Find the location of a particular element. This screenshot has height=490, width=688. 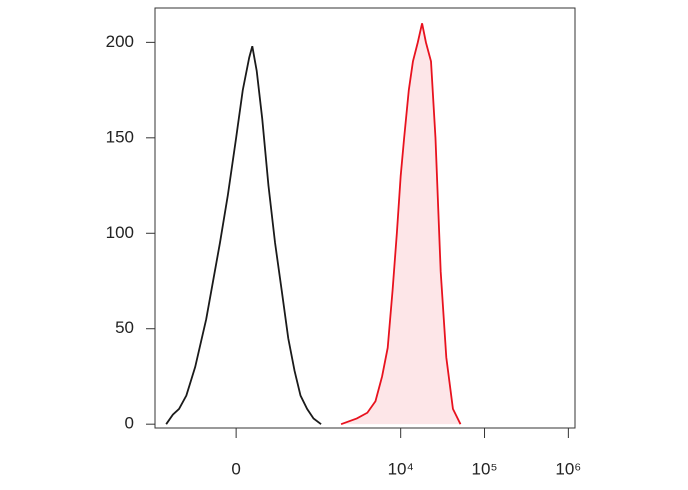

x-tick-label: 10⁵ is located at coordinates (485, 468).